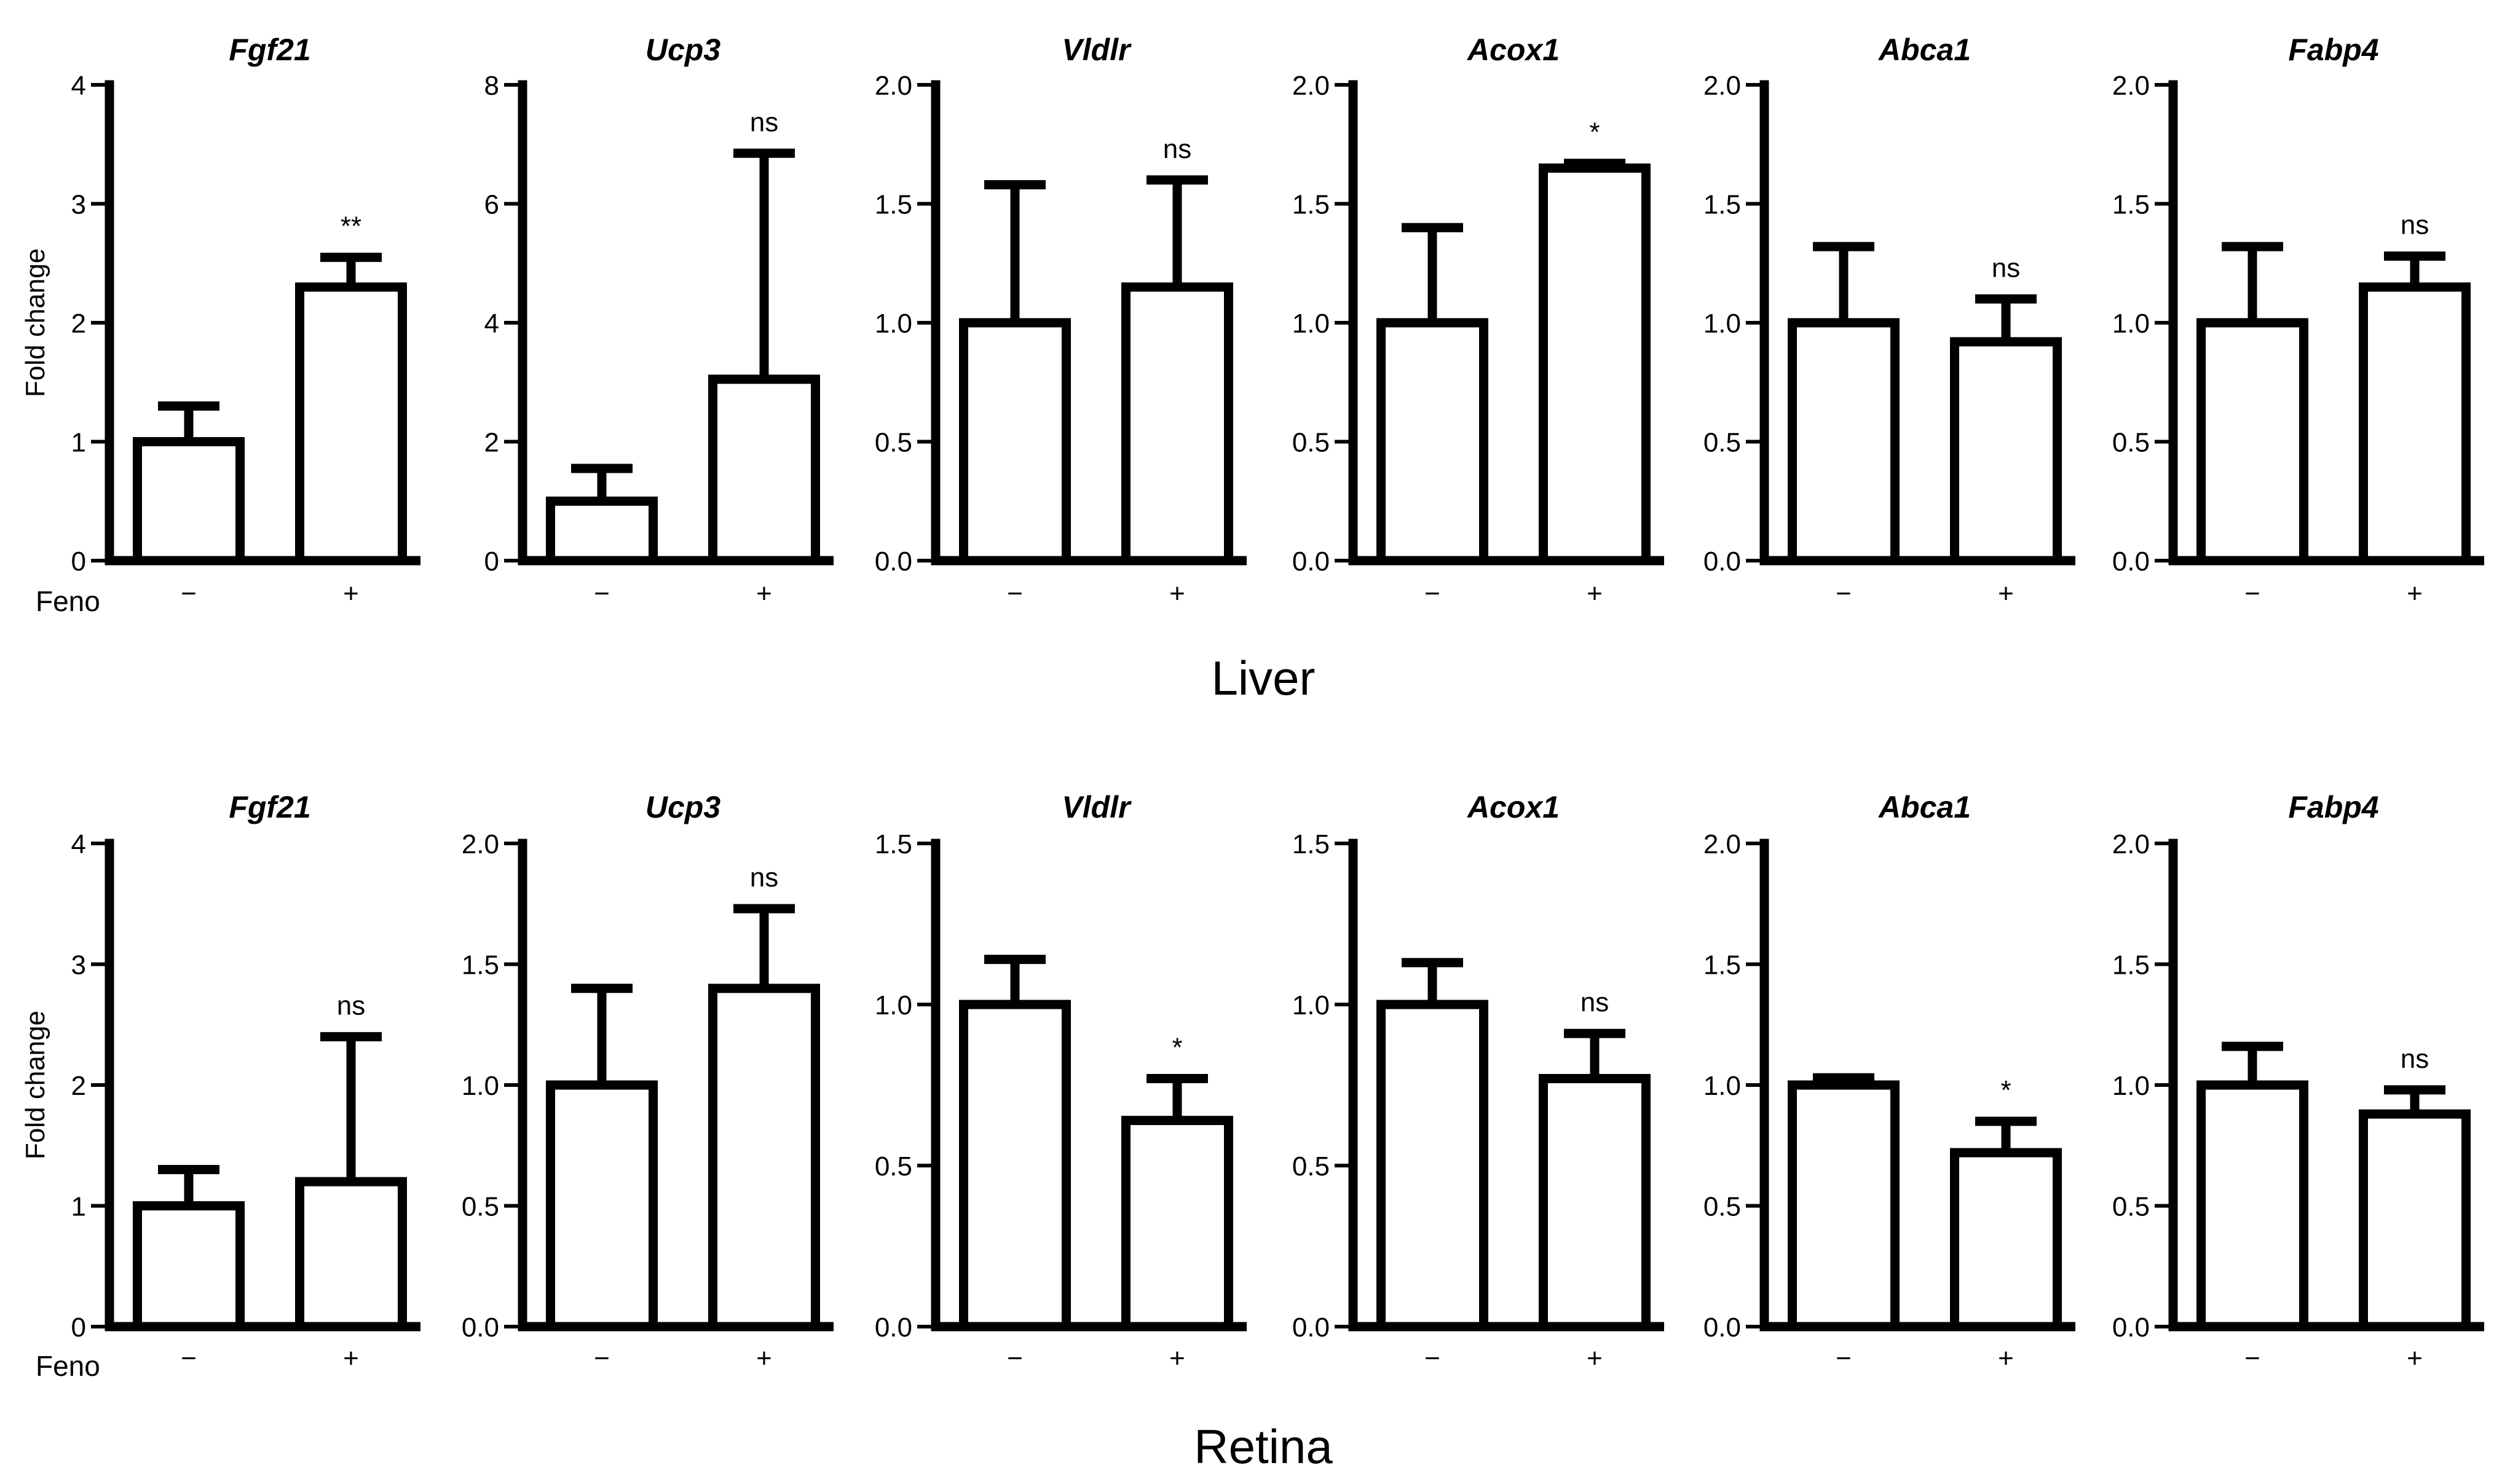 The width and height of the screenshot is (2510, 1484). I want to click on panel-retina-ucp3: Ucp3 0.0 0.5 1.0 1.5 2.0 − + ns, so click(648, 1081).